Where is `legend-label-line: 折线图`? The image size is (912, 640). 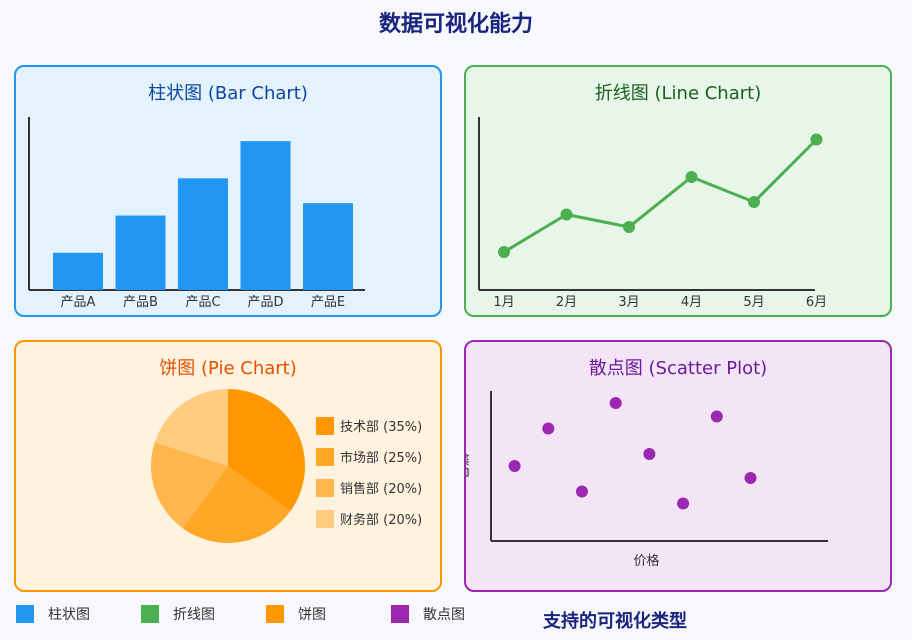 legend-label-line: 折线图 is located at coordinates (194, 615).